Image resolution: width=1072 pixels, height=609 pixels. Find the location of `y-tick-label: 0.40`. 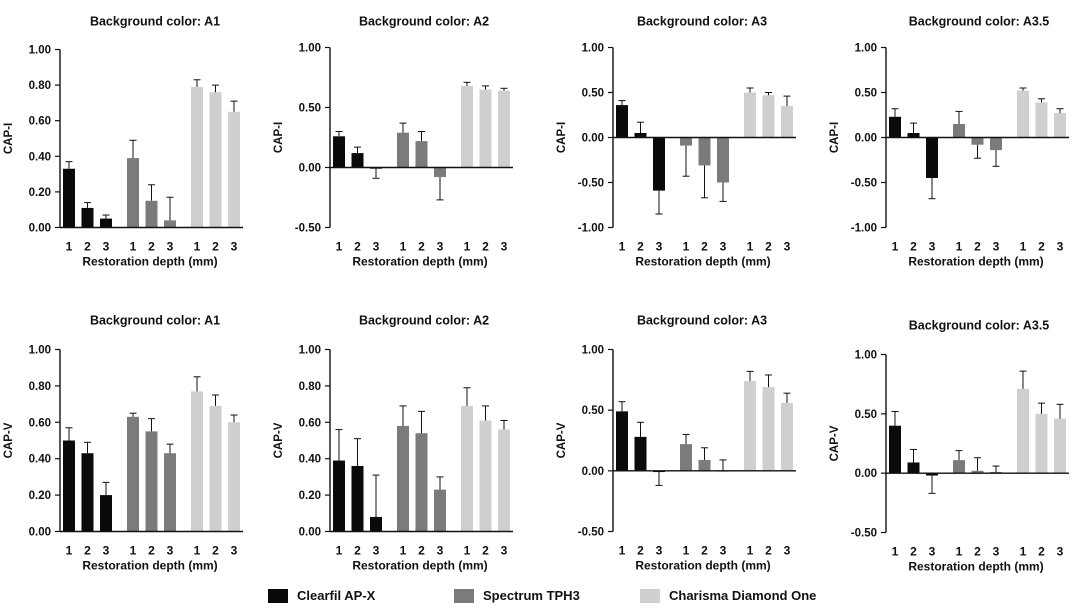

y-tick-label: 0.40 is located at coordinates (40, 460).